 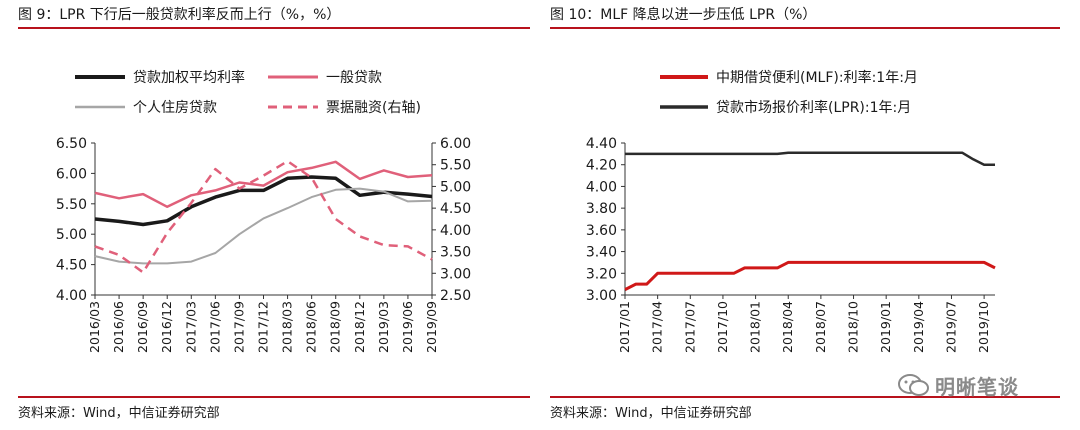 What do you see at coordinates (455, 144) in the screenshot?
I see `right-y-tick-label: 6.00` at bounding box center [455, 144].